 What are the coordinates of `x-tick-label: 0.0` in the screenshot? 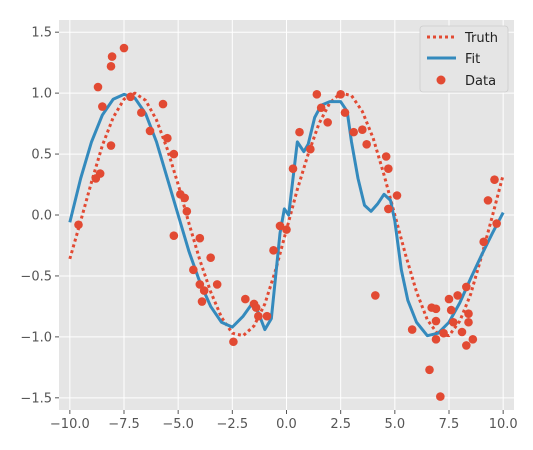 It's located at (286, 424).